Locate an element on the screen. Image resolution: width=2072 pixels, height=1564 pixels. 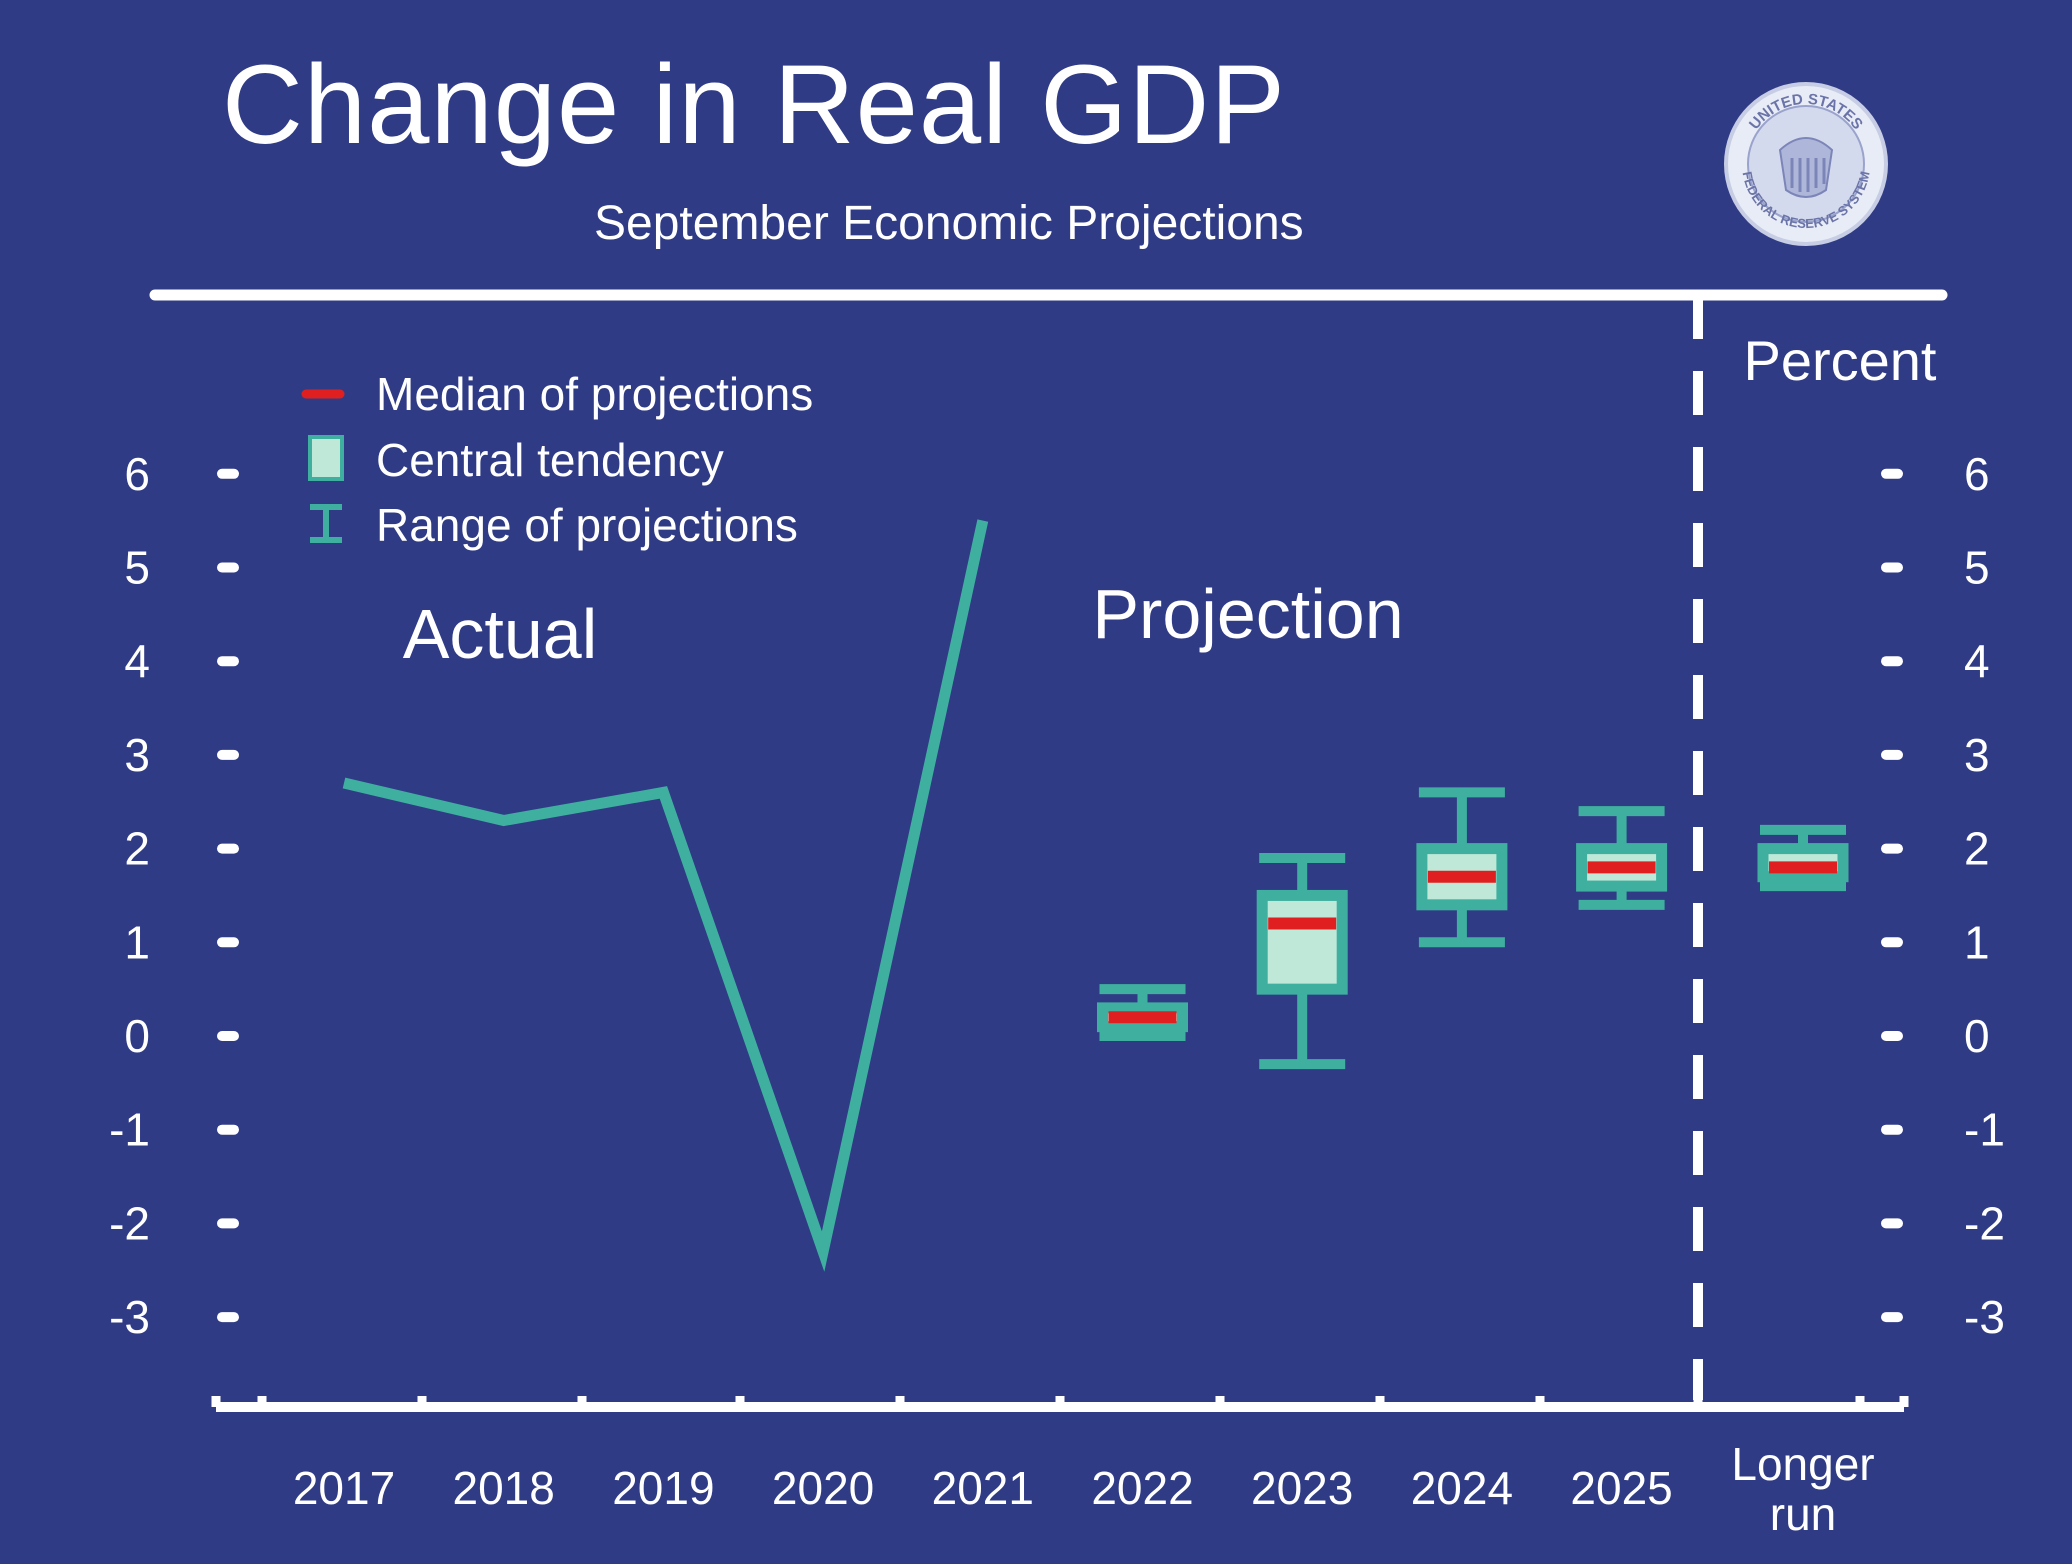
legend-central-tendency-label: Central tendency is located at coordinates (550, 460).